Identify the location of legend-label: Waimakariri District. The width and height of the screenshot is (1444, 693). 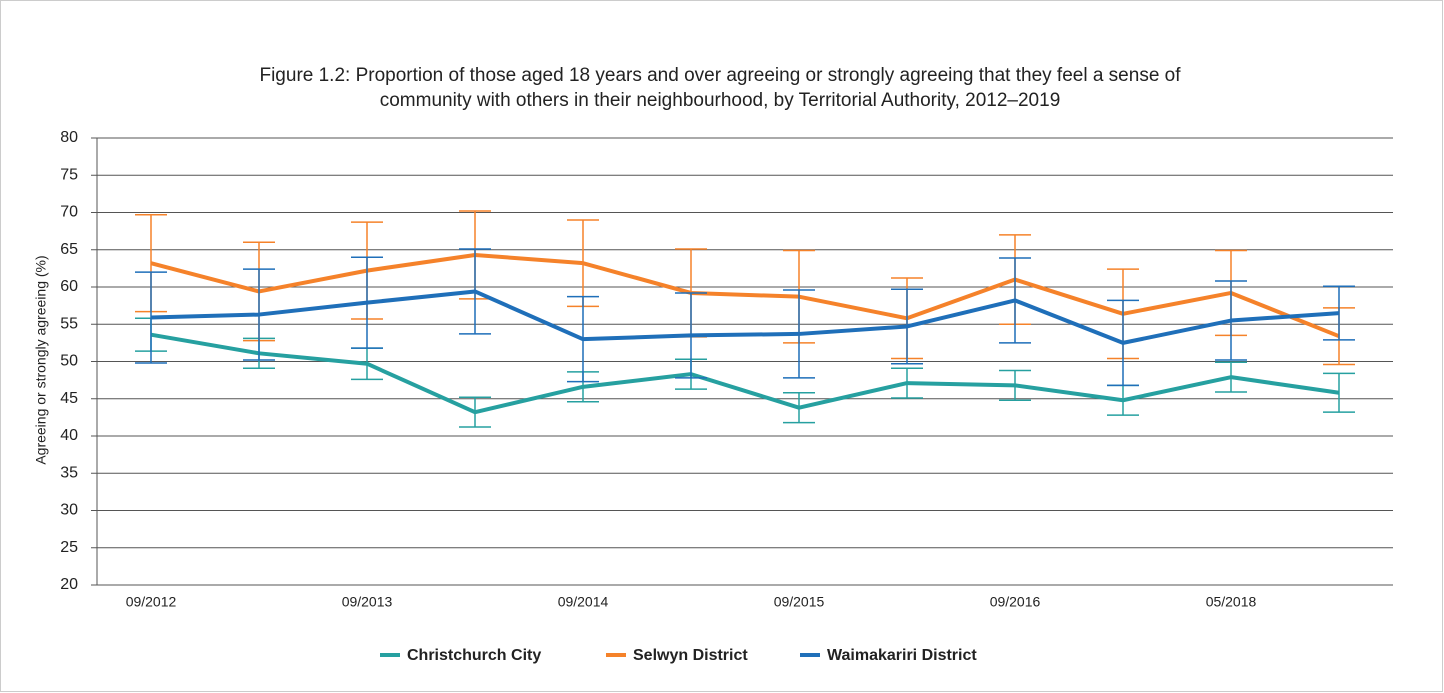
(902, 655).